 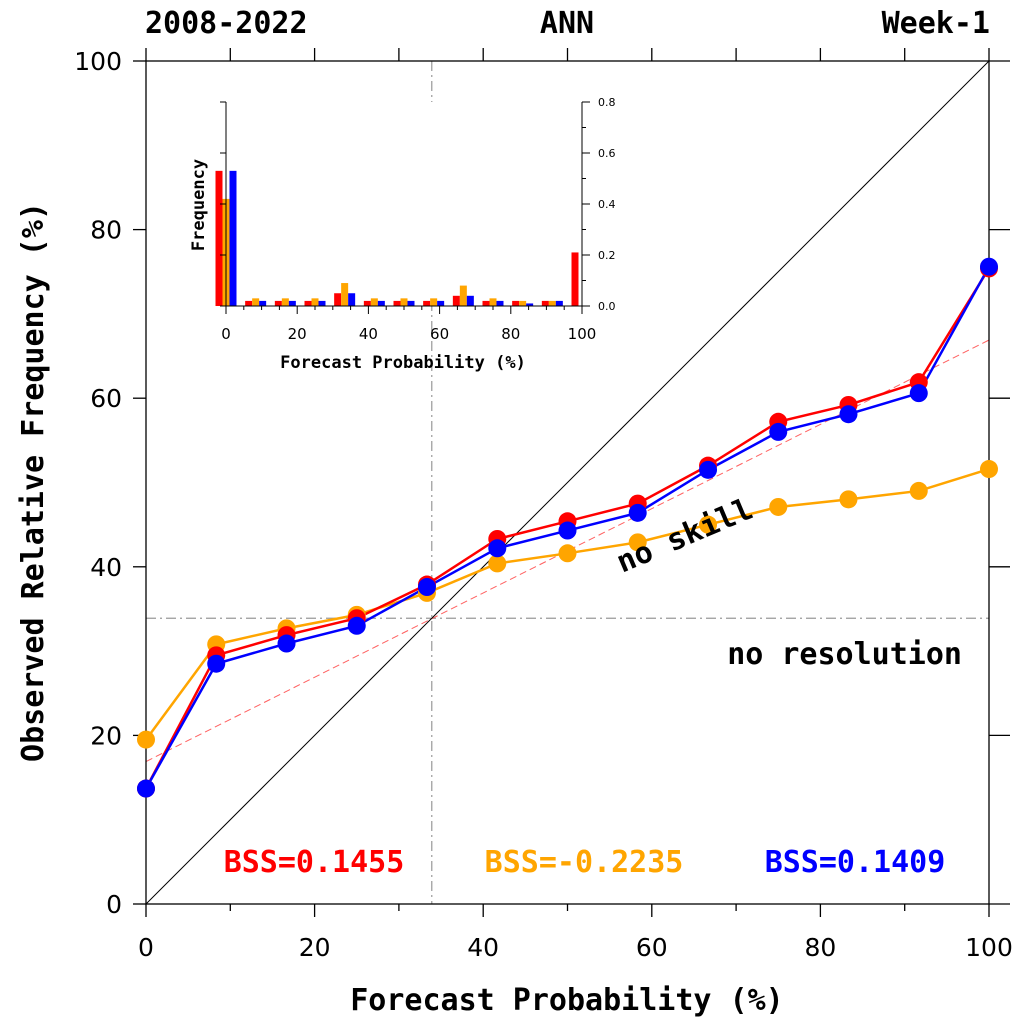 What do you see at coordinates (607, 204) in the screenshot?
I see `inset-y-tick-label: 0.4` at bounding box center [607, 204].